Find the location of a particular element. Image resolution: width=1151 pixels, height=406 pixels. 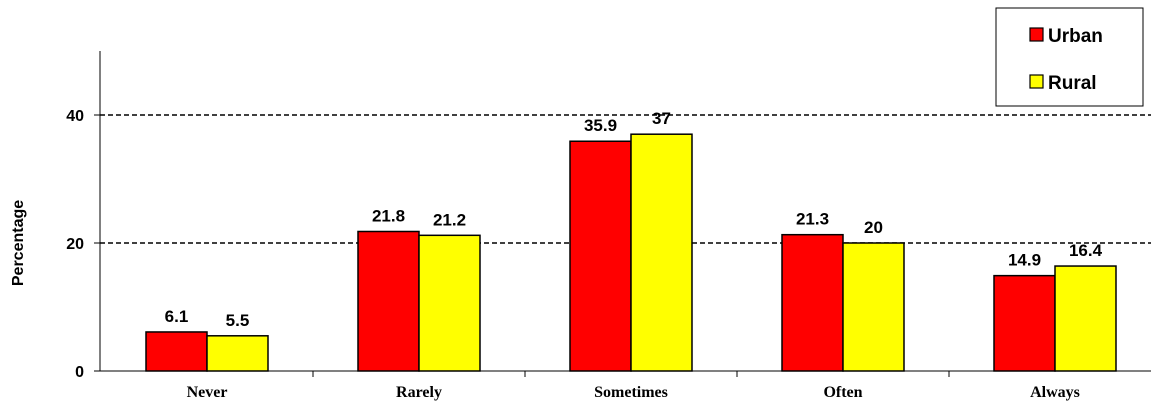

bar-urban-sometimes is located at coordinates (600, 256).